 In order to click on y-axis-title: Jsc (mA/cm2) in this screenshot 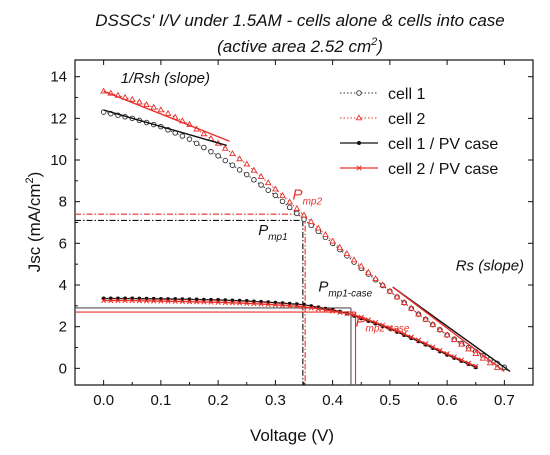, I will do `click(34, 222)`.